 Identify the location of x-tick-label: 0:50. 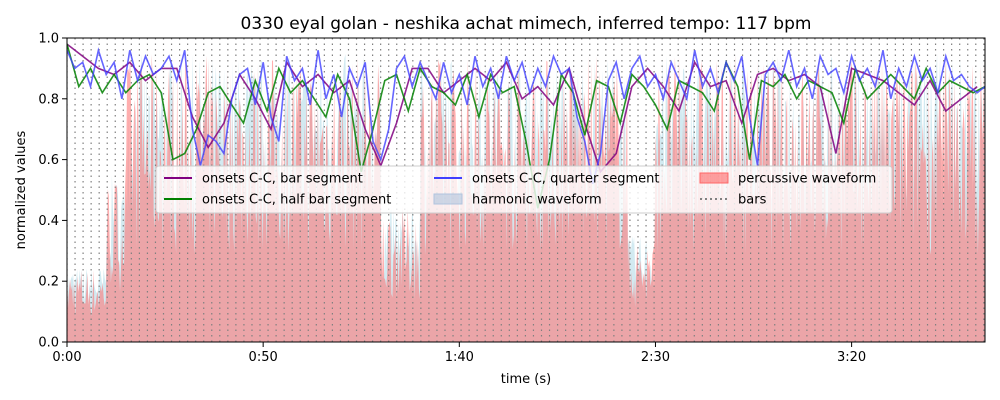
(263, 357).